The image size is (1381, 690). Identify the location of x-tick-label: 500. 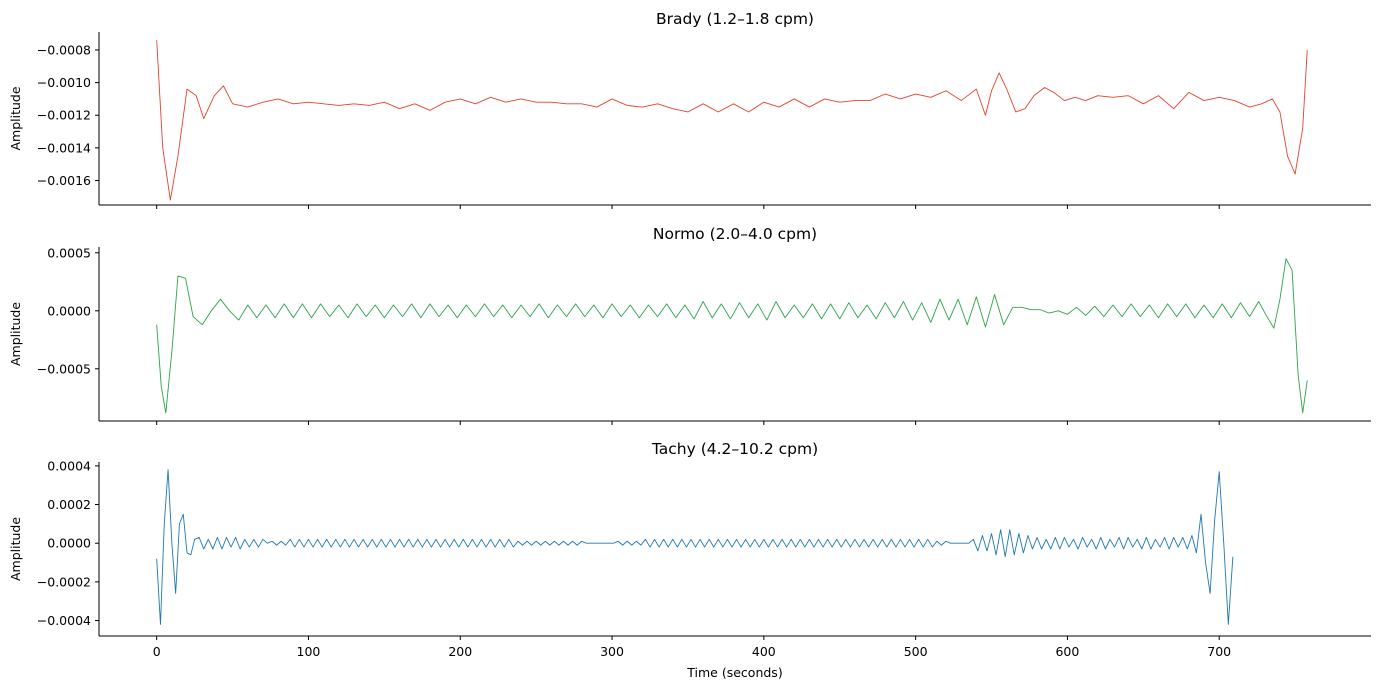
(916, 651).